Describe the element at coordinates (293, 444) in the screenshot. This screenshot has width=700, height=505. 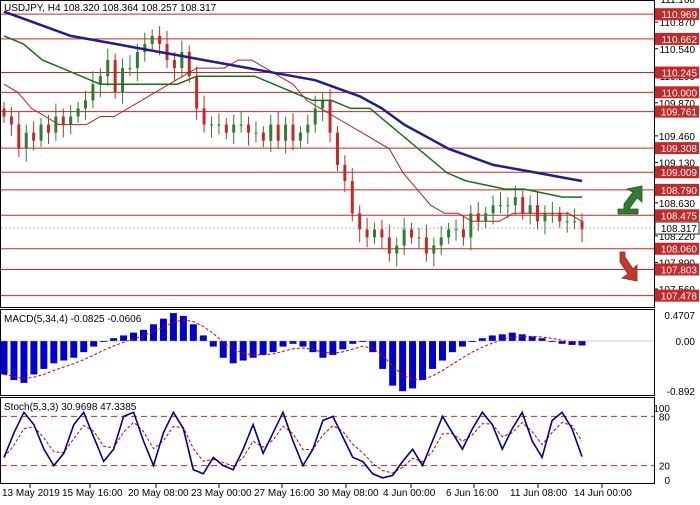
I see `stoch-main-line` at that location.